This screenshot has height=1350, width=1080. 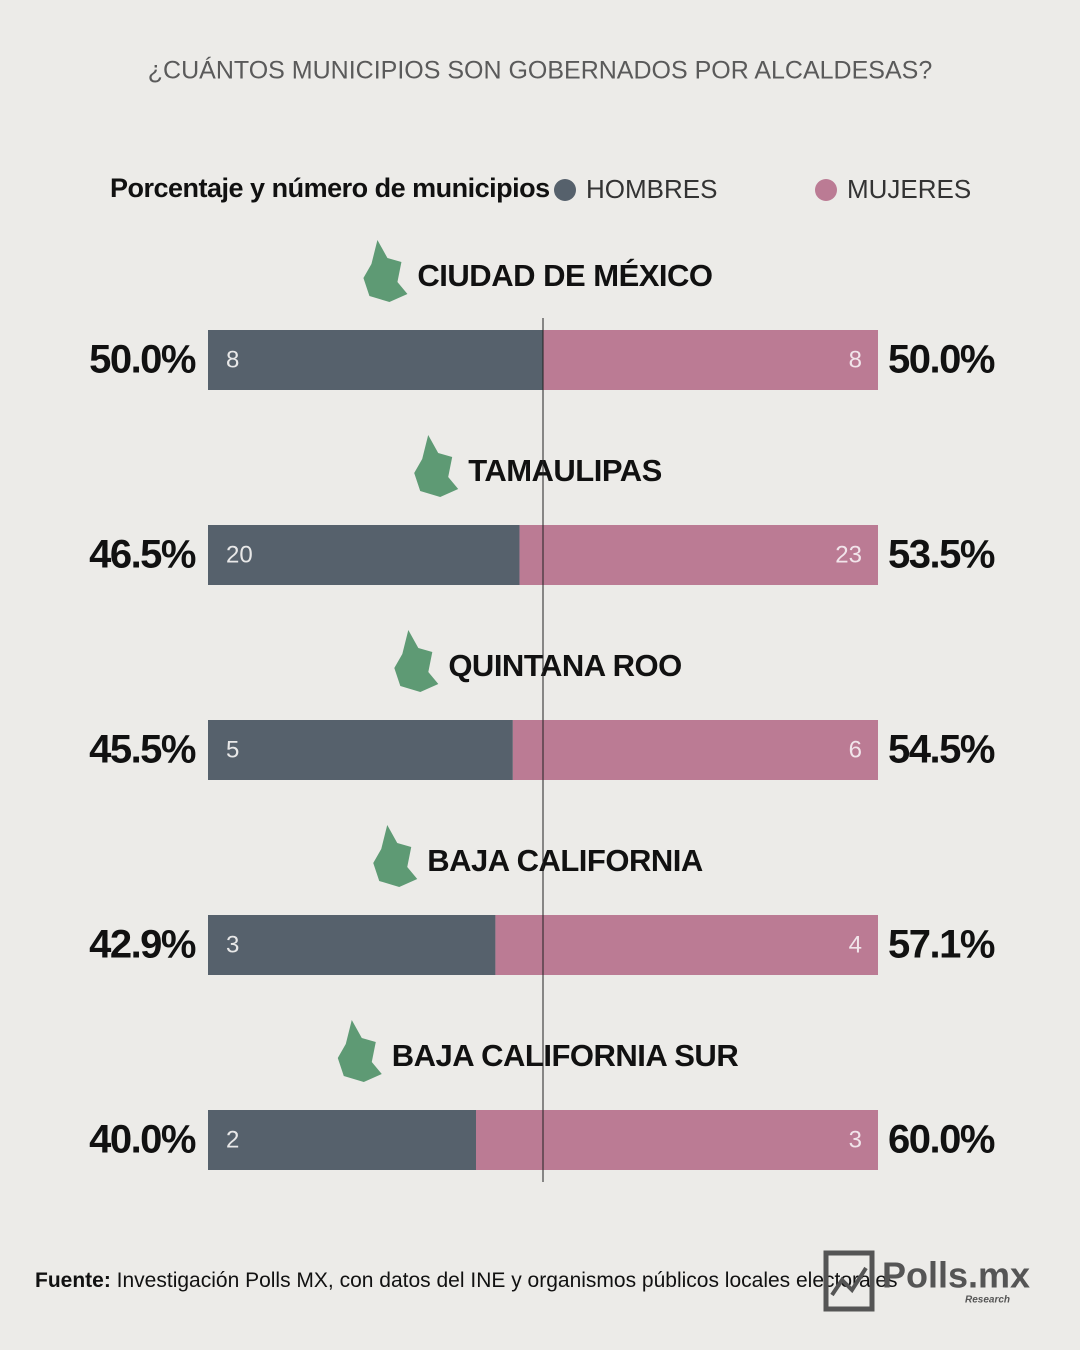 I want to click on count-label: 23, so click(x=848, y=554).